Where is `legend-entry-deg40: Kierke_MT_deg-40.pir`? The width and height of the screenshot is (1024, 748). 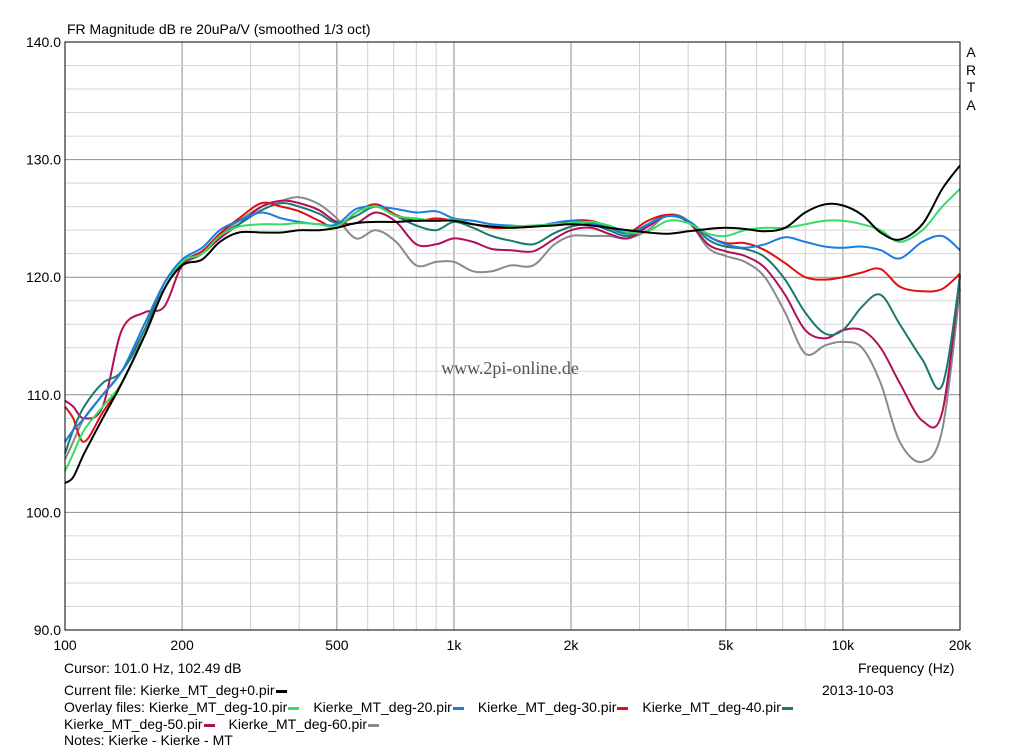
legend-entry-deg40: Kierke_MT_deg-40.pir is located at coordinates (711, 707).